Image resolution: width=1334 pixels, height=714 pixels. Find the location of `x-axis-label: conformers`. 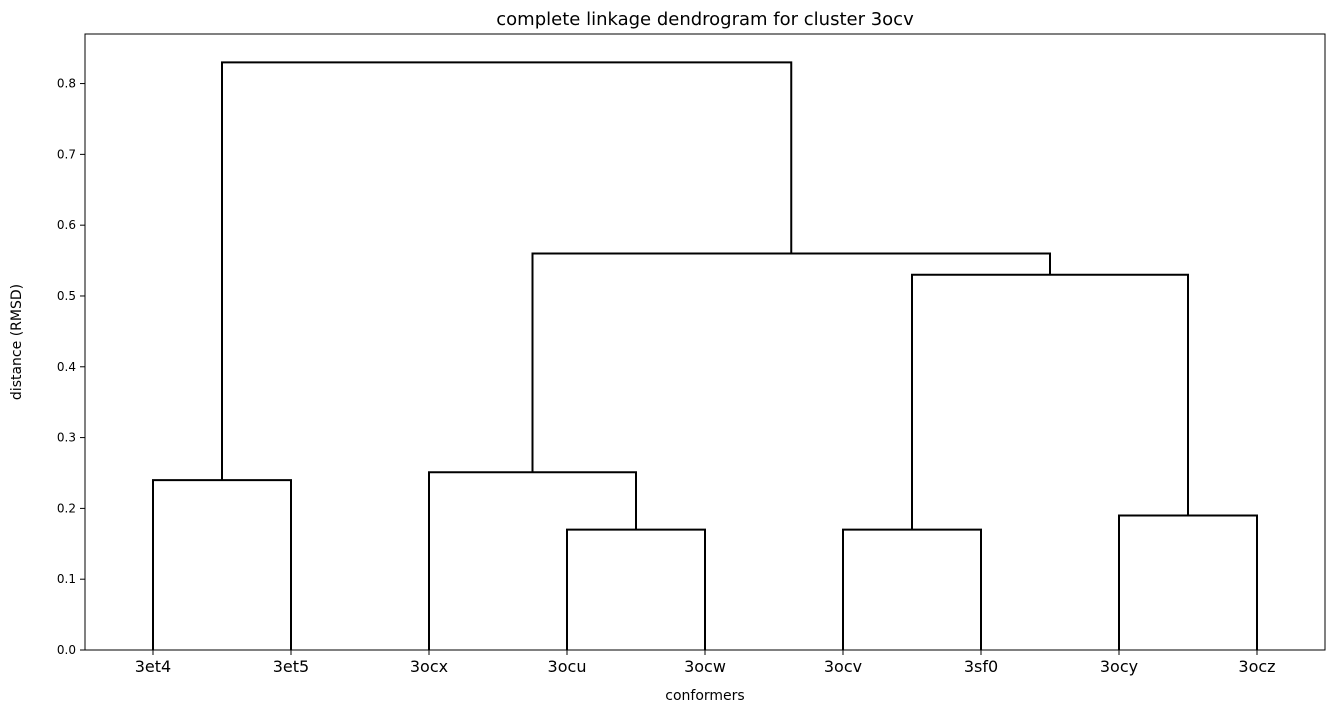

x-axis-label: conformers is located at coordinates (704, 696).